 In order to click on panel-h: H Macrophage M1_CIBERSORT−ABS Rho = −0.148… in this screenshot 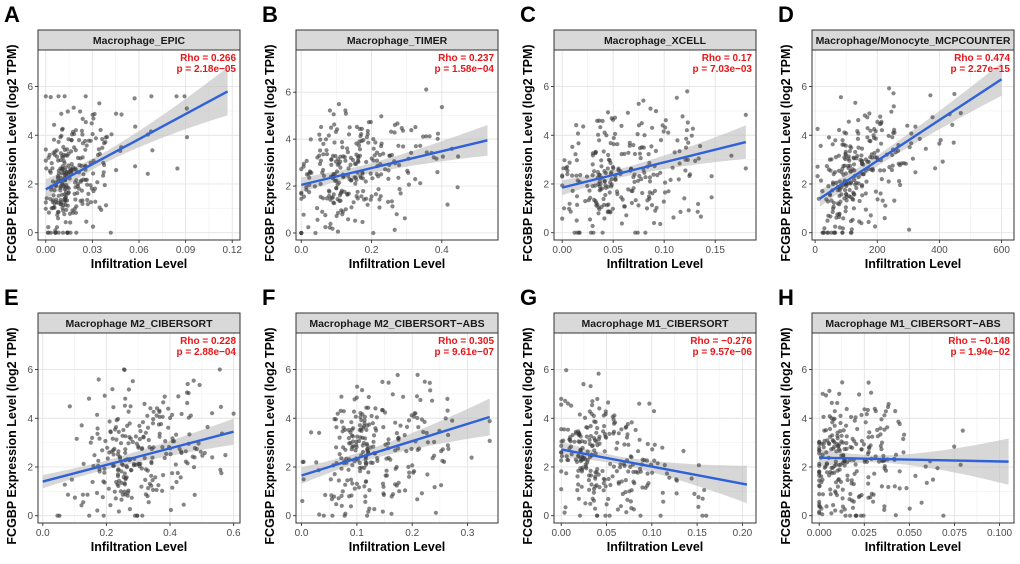, I will do `click(896, 419)`.